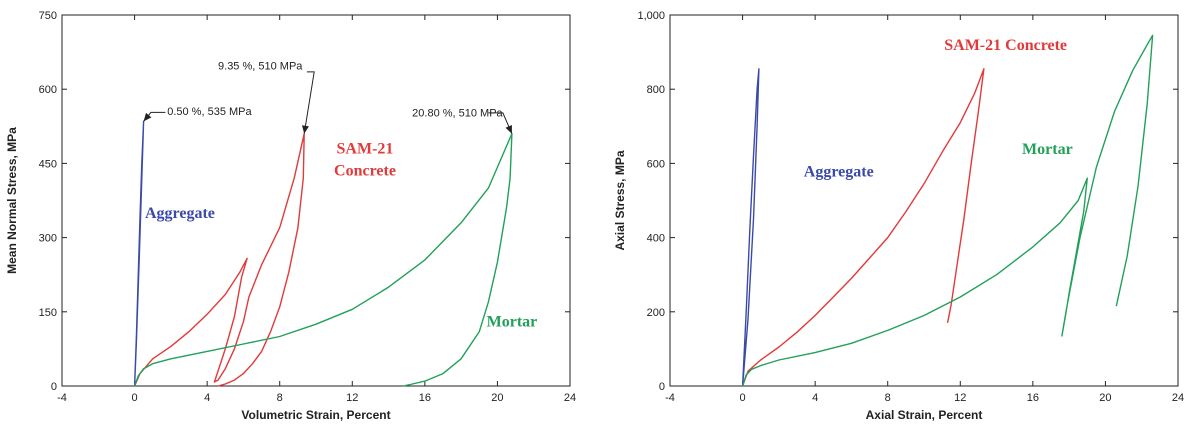 The image size is (1187, 436). Describe the element at coordinates (309, 102) in the screenshot. I see `annotation-leader` at that location.